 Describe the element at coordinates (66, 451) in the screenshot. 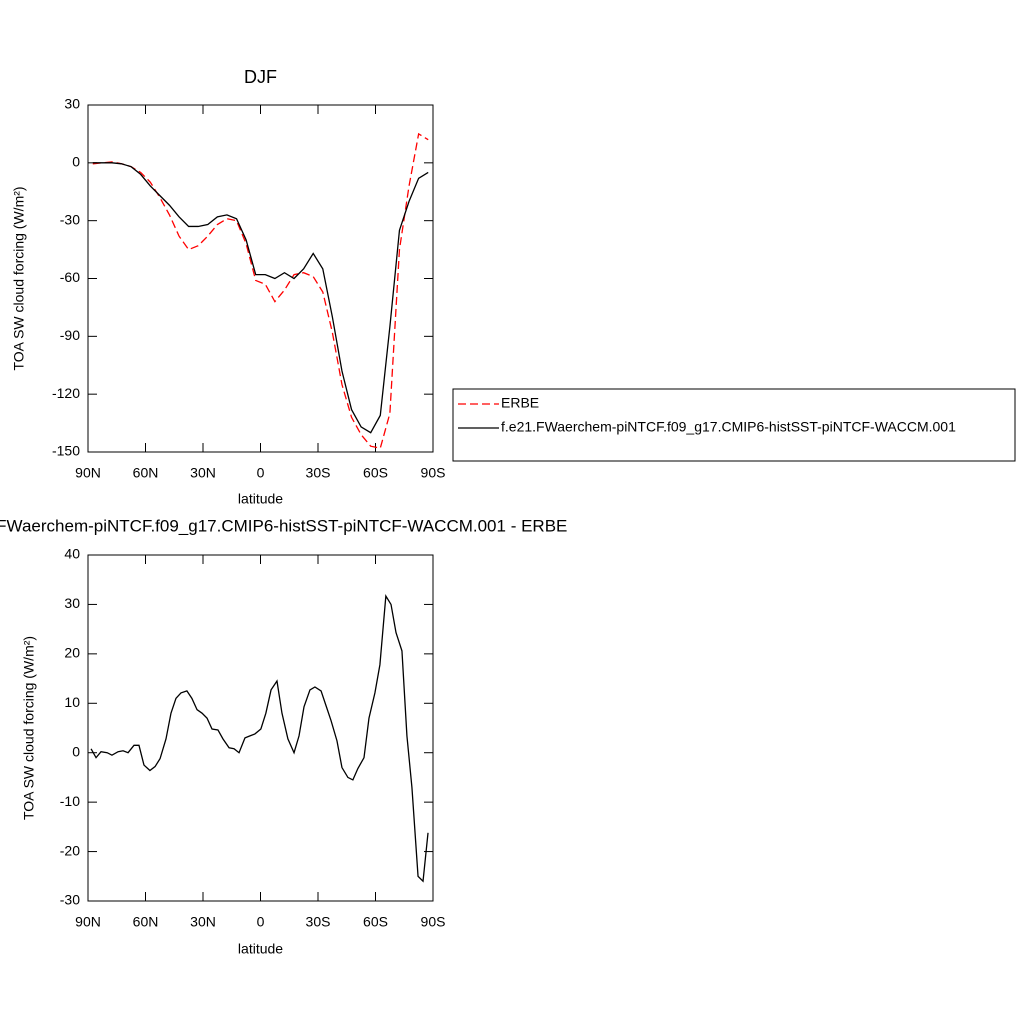

I see `y-tick-label: -150` at that location.